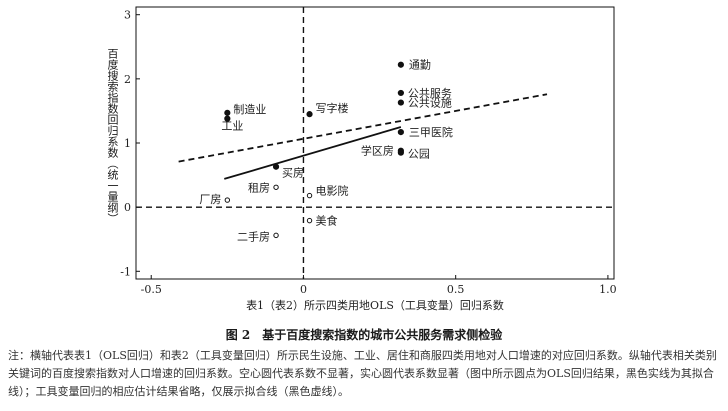  What do you see at coordinates (127, 15) in the screenshot?
I see `y-tick-label: 3` at bounding box center [127, 15].